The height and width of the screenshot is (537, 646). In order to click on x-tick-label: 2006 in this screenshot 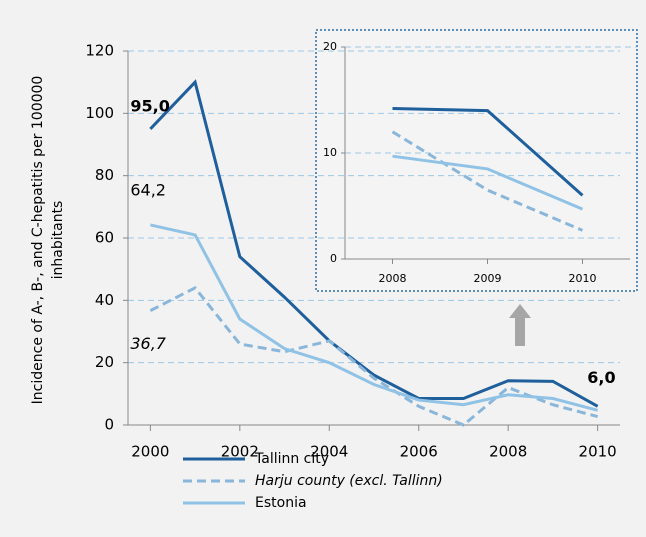, I will do `click(419, 452)`.